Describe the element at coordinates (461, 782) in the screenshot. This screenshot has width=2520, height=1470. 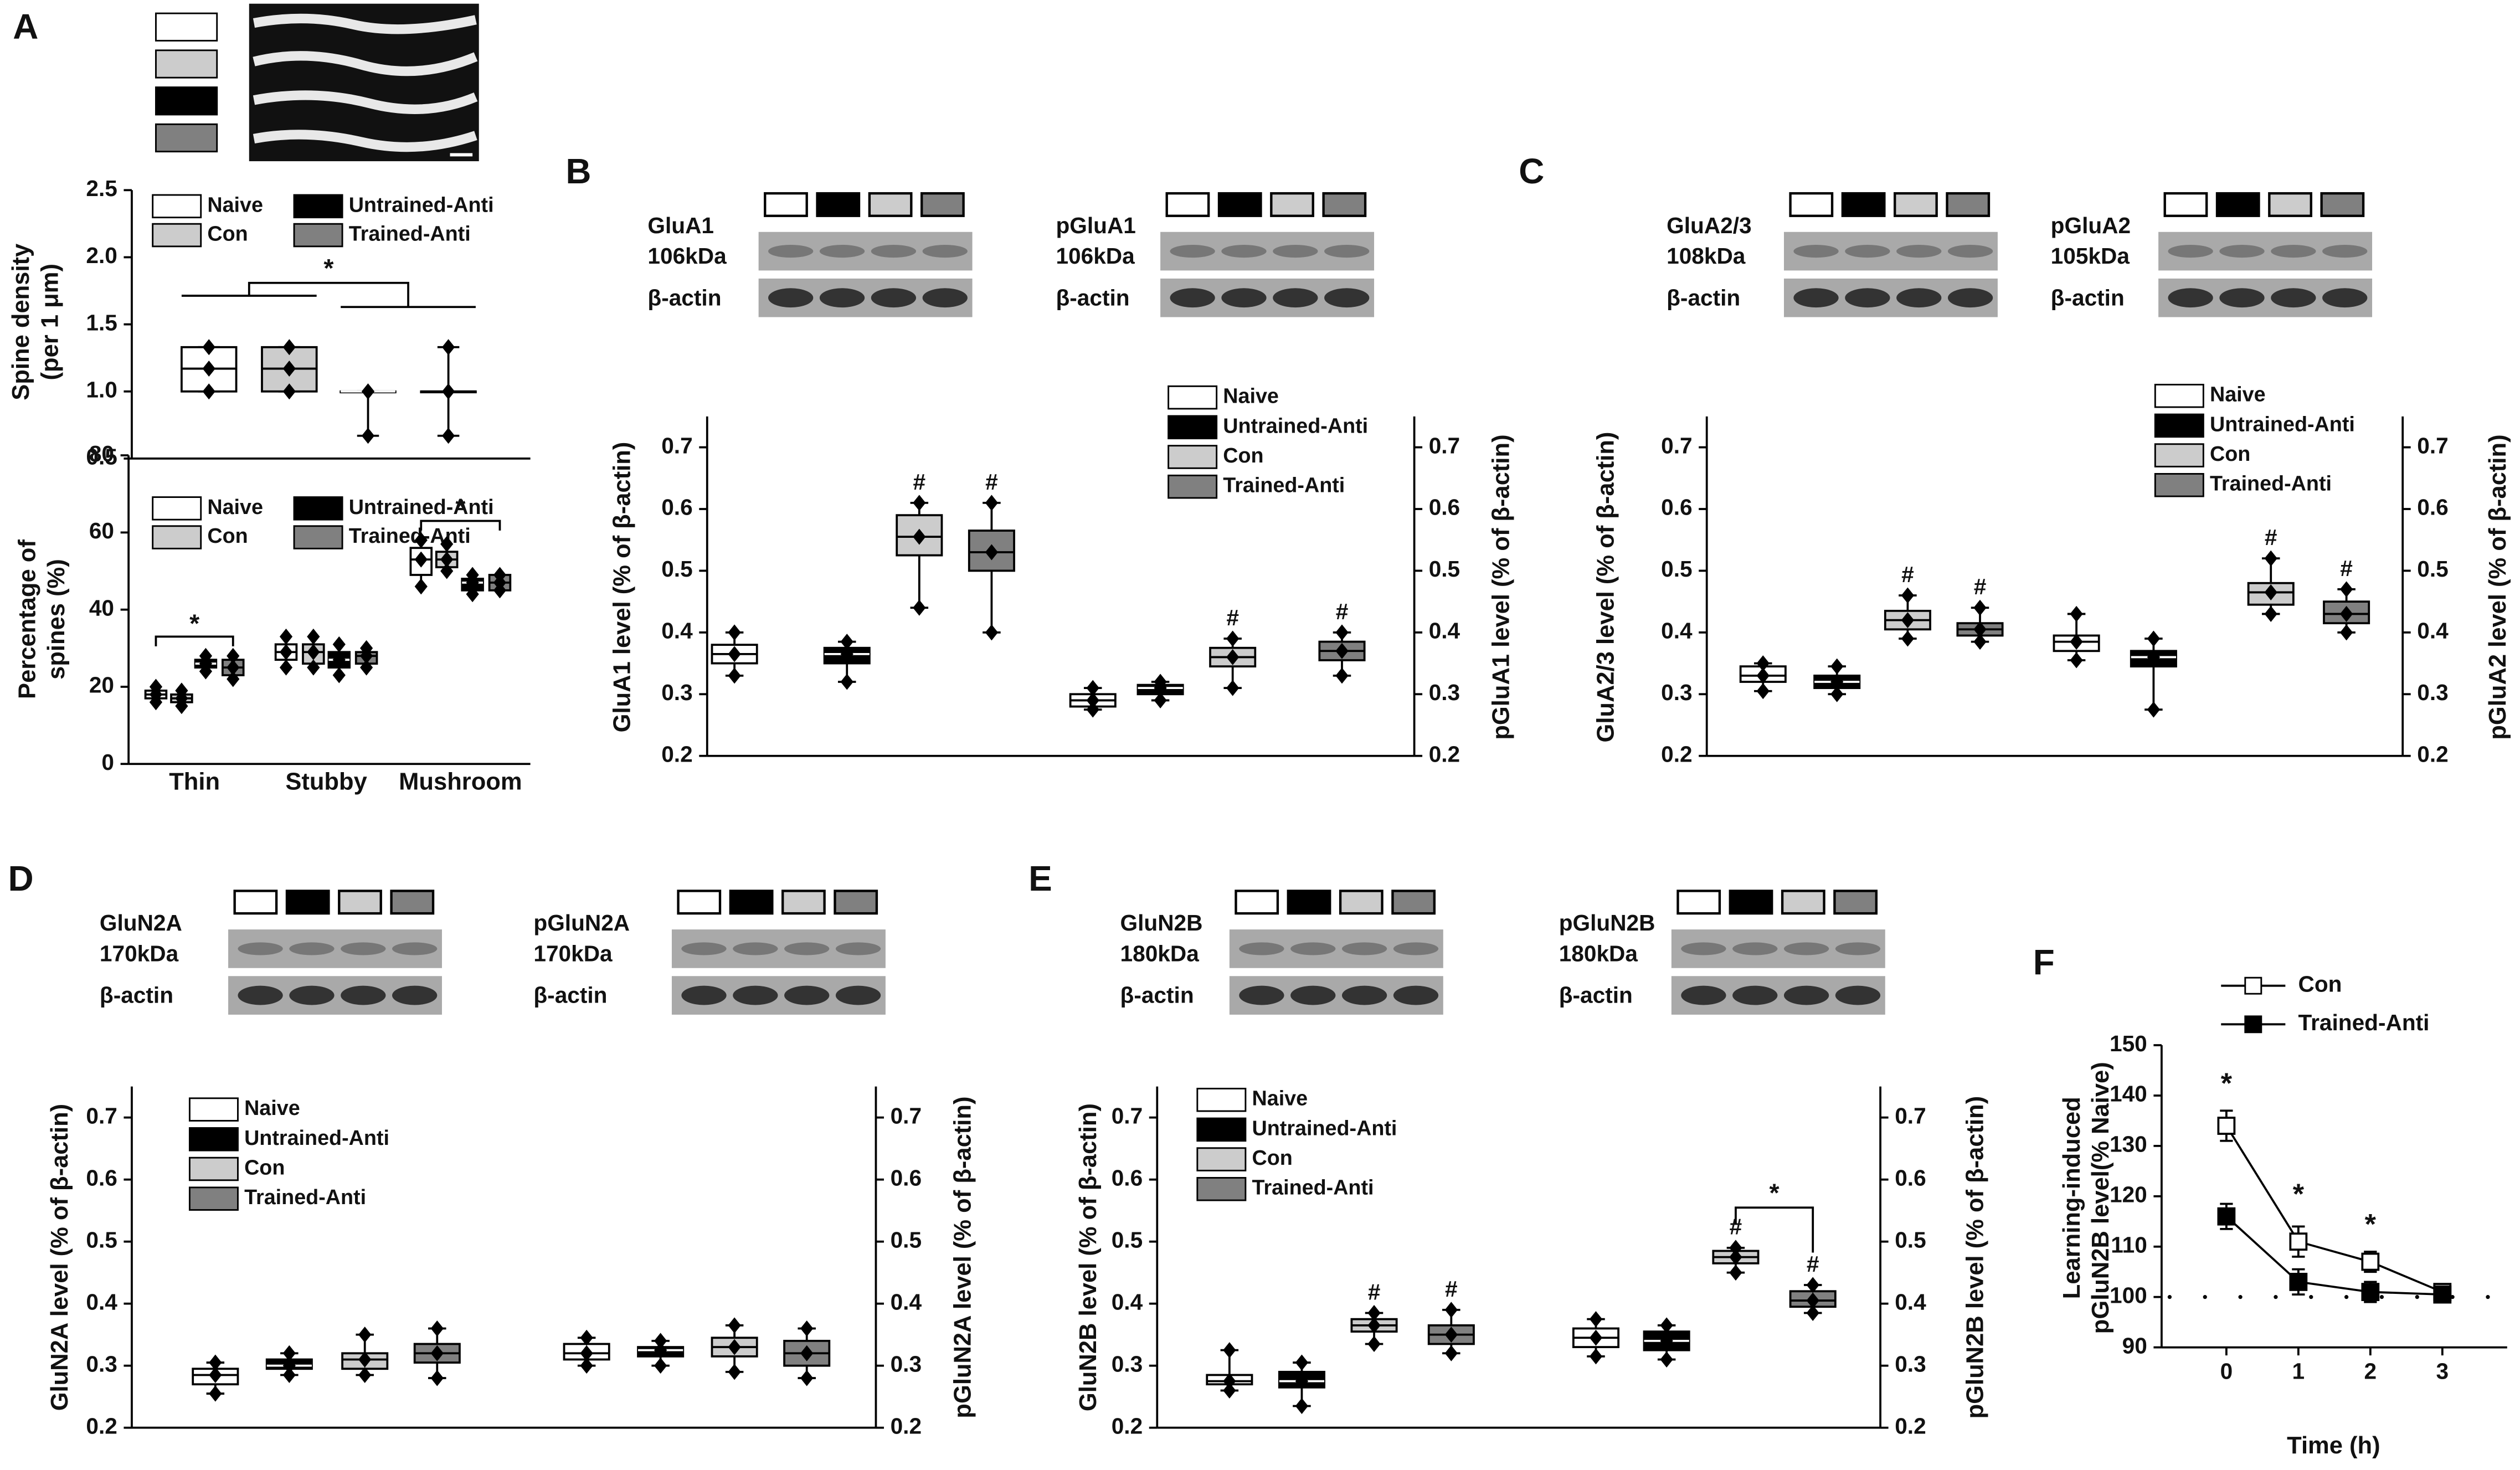
I see `x-tick-label: Mushroom` at that location.